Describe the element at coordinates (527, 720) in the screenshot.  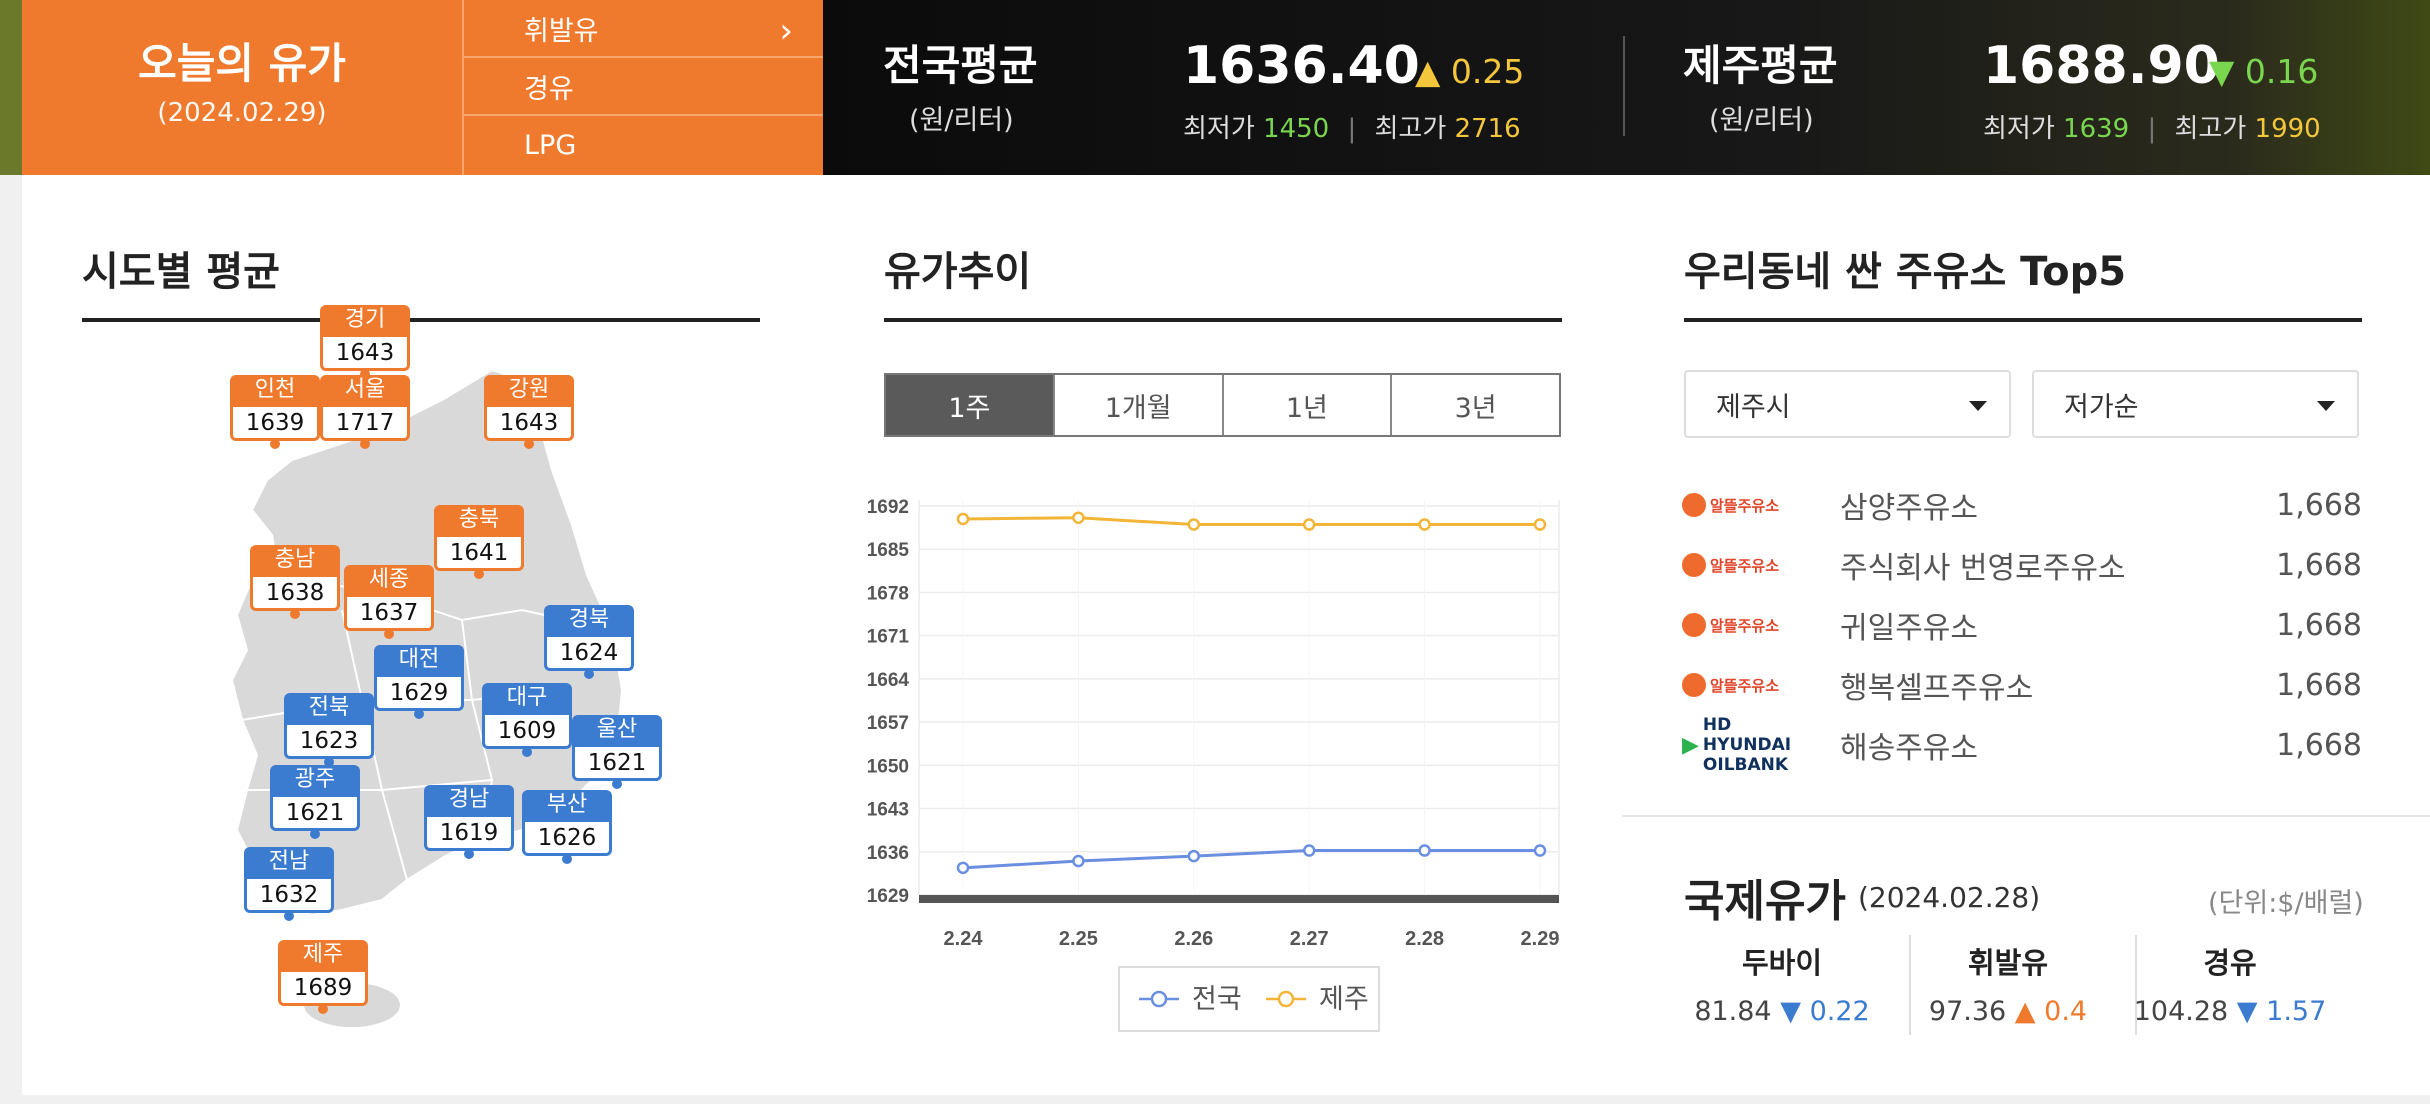
I see `region-pin: 대구 1609` at that location.